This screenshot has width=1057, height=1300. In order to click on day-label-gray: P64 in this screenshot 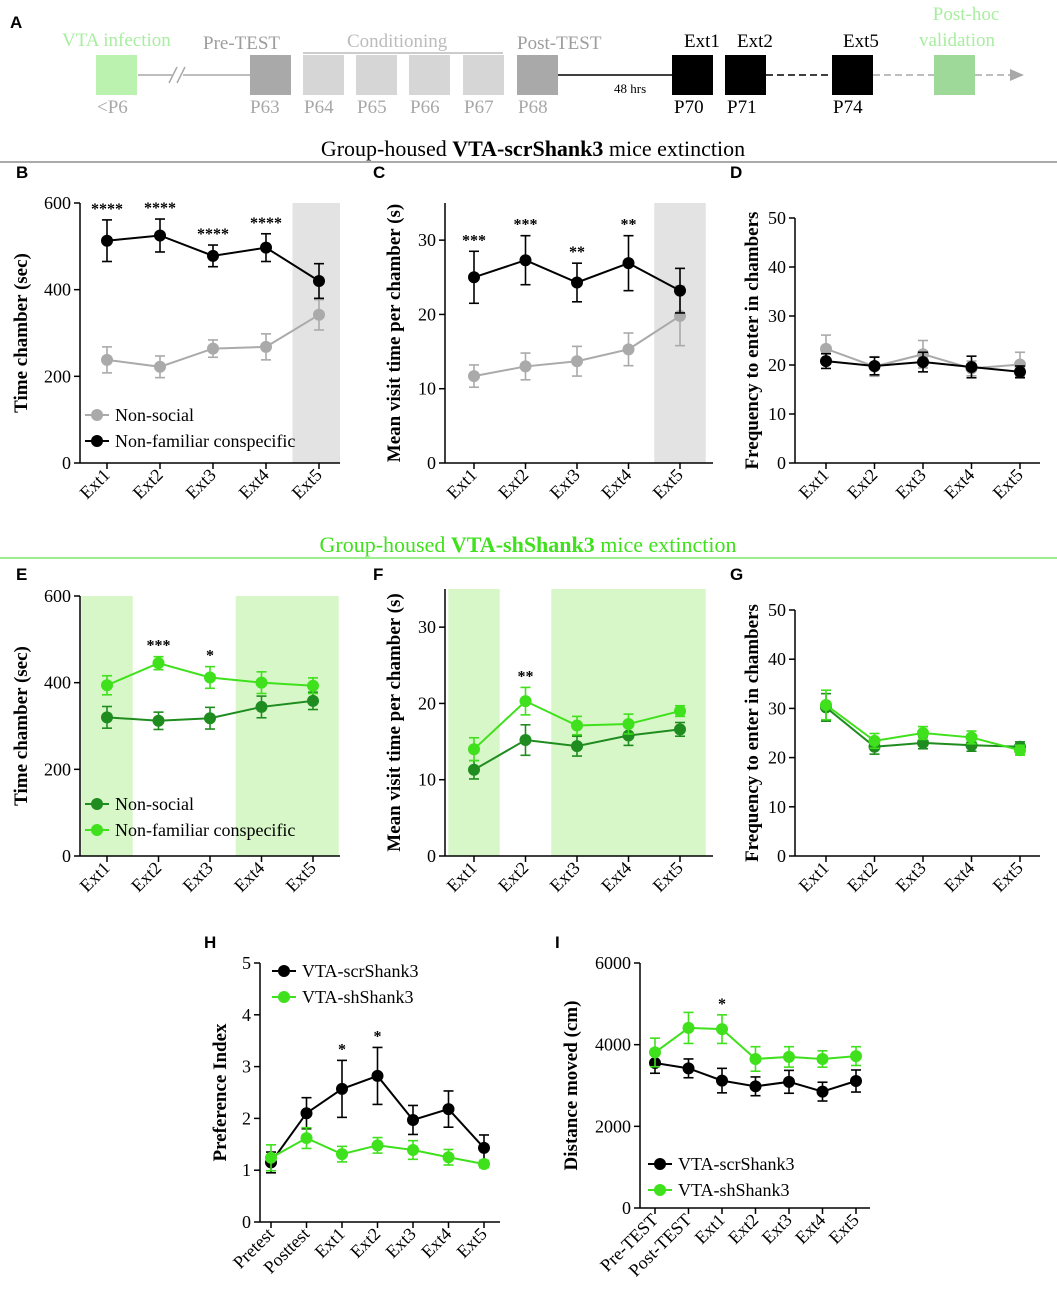, I will do `click(319, 107)`.